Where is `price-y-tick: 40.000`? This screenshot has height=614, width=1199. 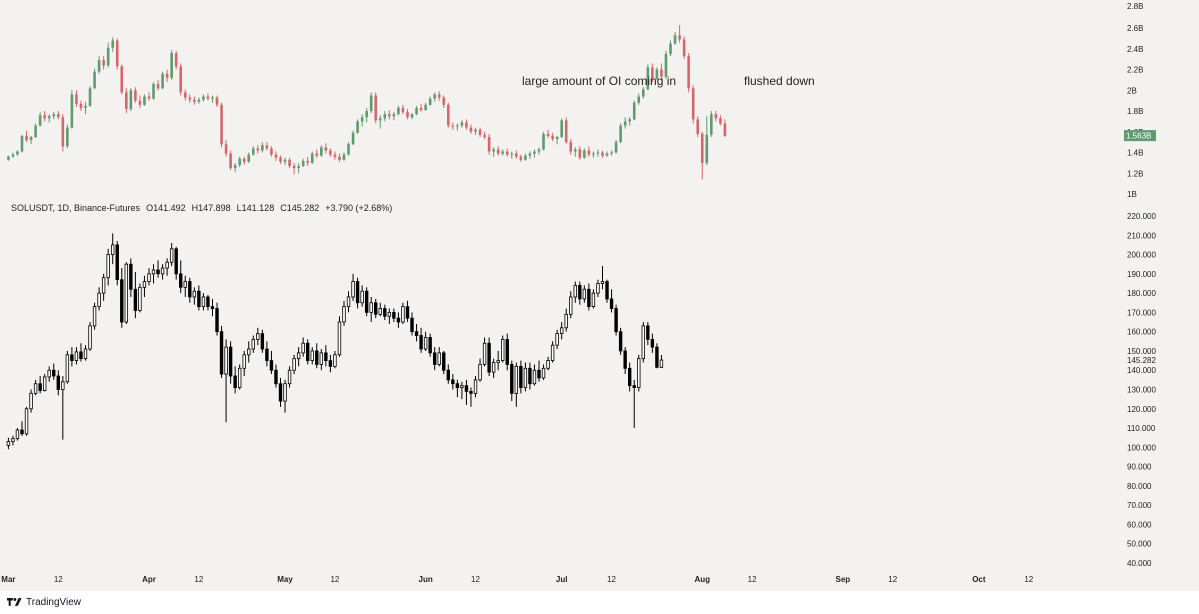 price-y-tick: 40.000 is located at coordinates (1139, 563).